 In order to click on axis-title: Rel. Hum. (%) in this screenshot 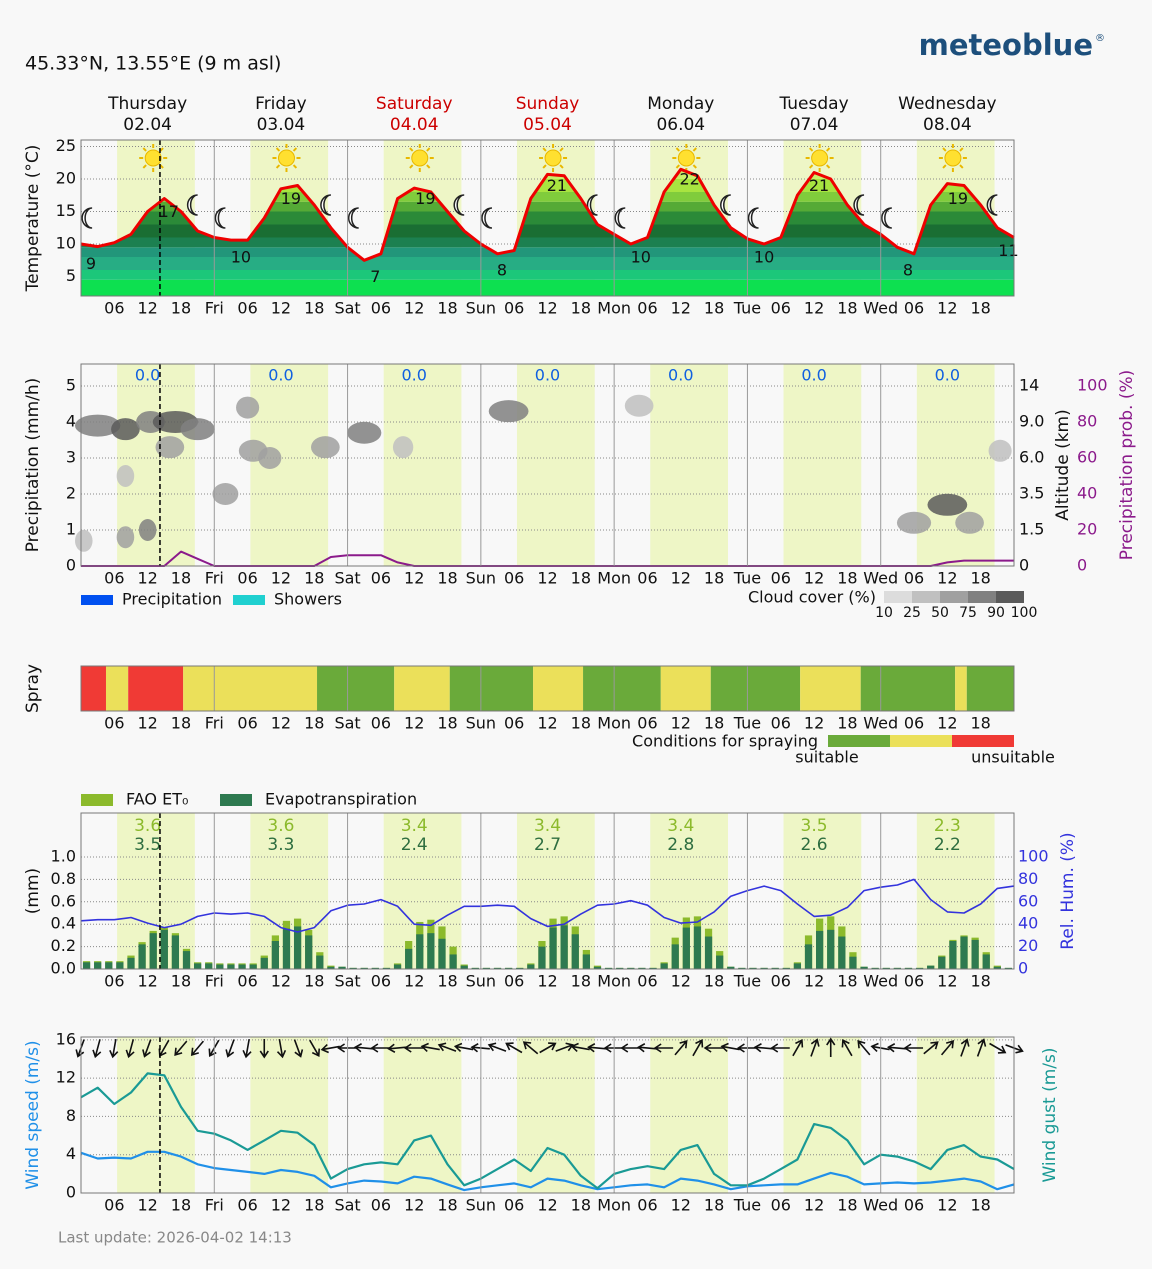, I will do `click(1068, 890)`.